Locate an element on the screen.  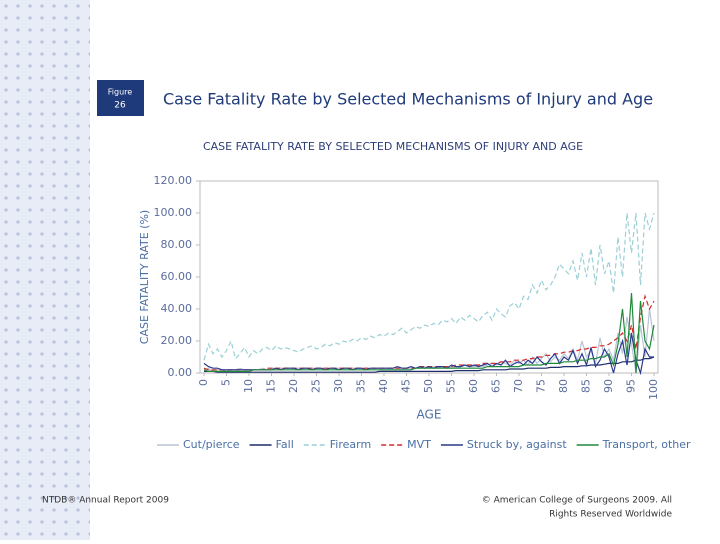
x-tick-label: 40 is located at coordinates (383, 386).